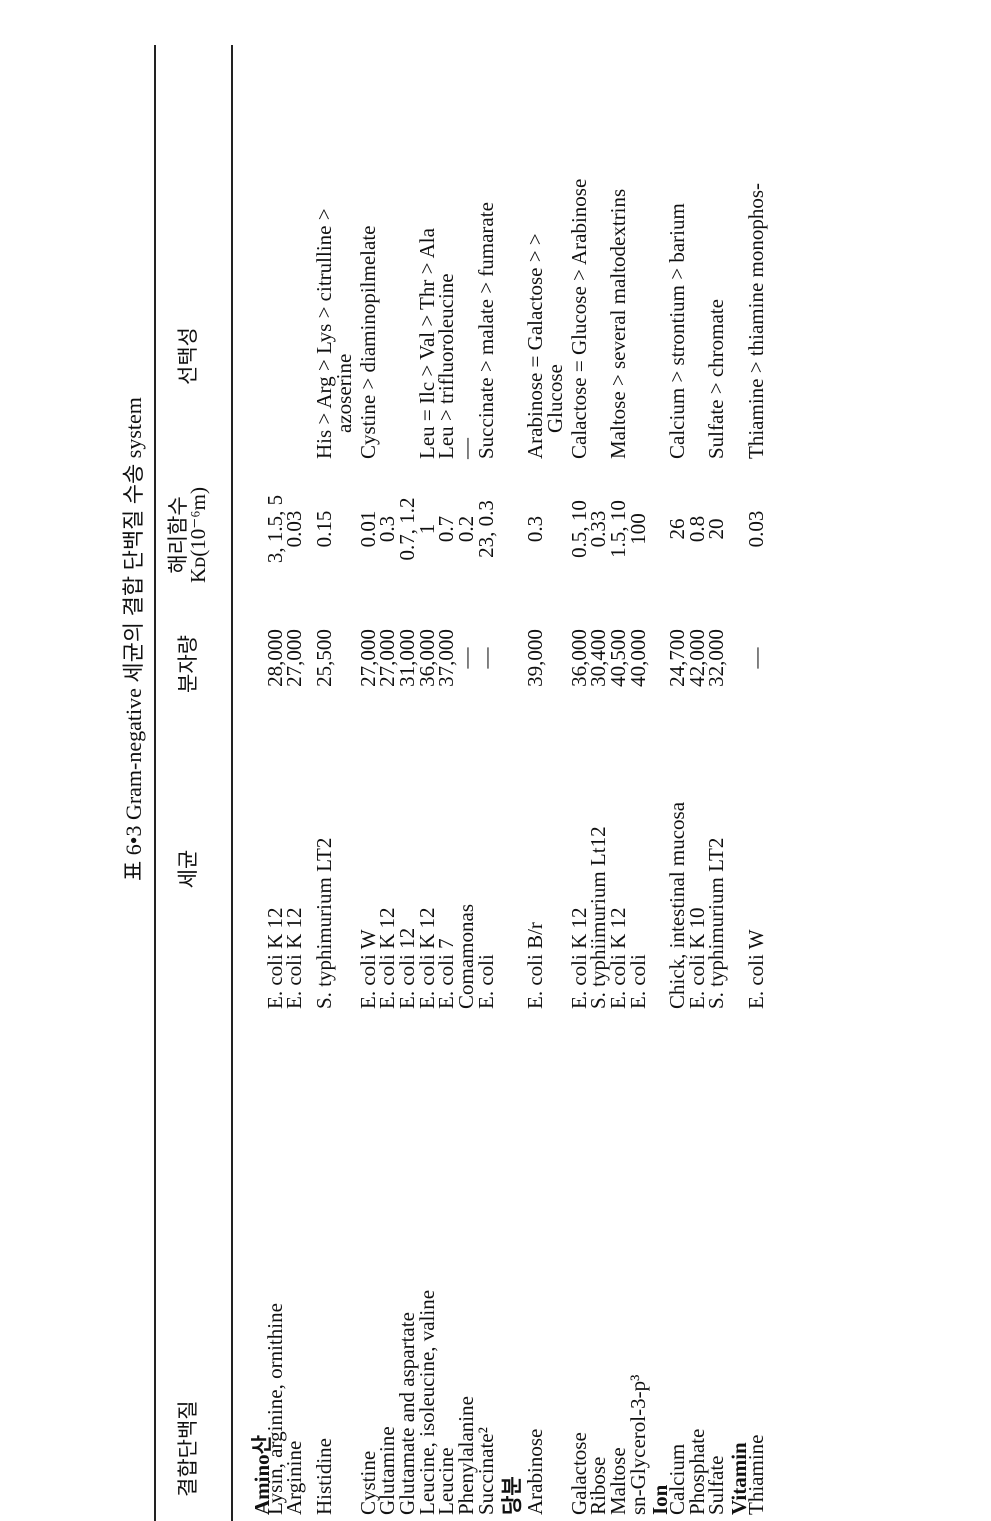 Image resolution: width=991 pixels, height=1521 pixels. I want to click on cell-protein: Phosphate, so click(696, 1471).